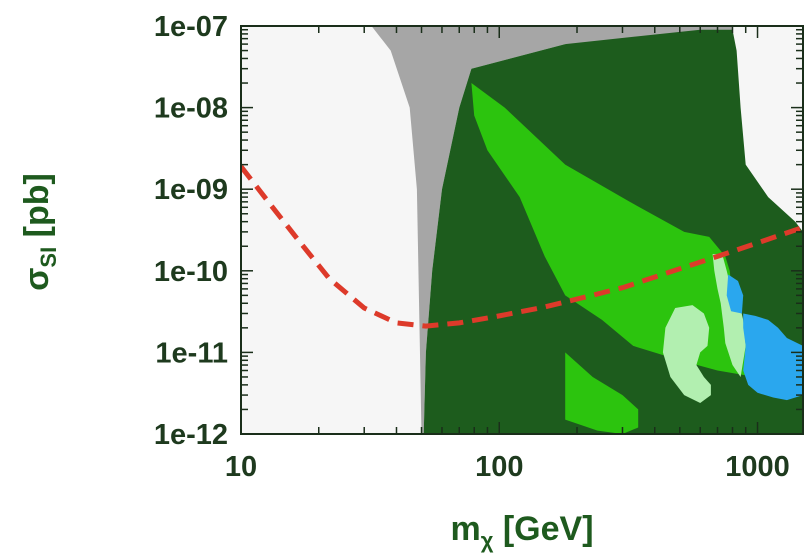 The image size is (808, 558). I want to click on x-axis-label: mχ [GeV], so click(521, 531).